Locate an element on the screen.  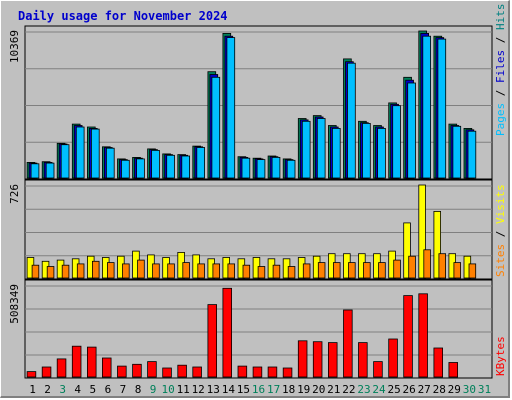
x-tick-label-day-8: 8 is located at coordinates (138, 389).